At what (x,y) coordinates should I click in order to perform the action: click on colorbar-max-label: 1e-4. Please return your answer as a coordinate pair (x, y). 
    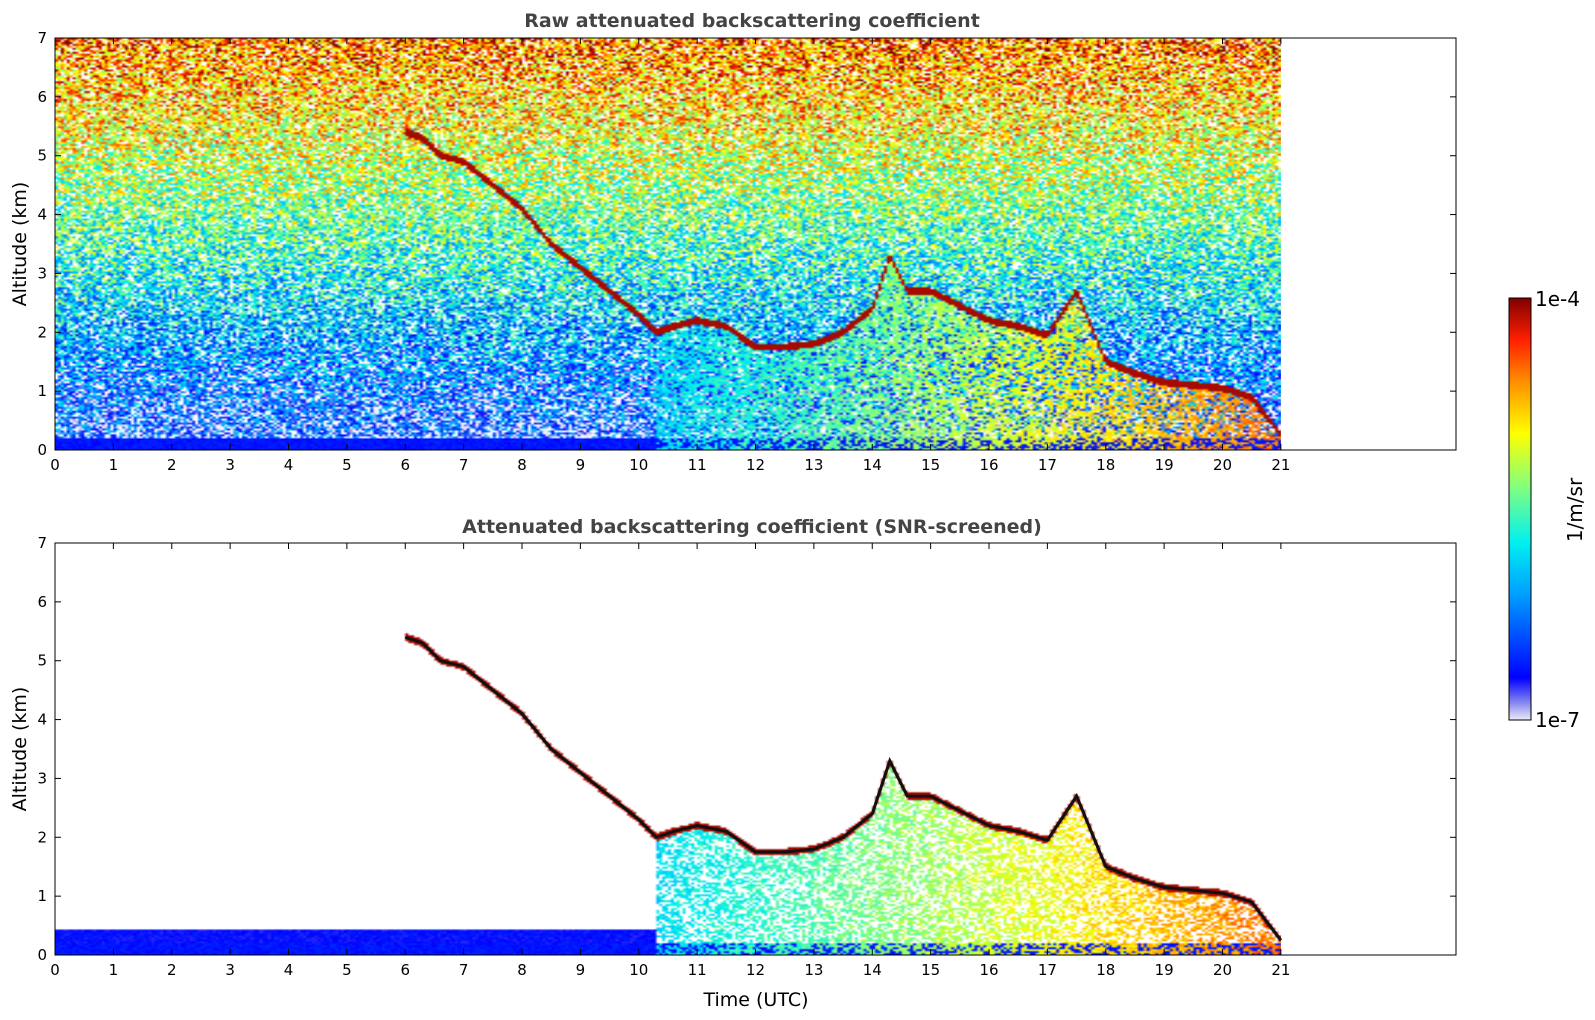
    Looking at the image, I should click on (1557, 299).